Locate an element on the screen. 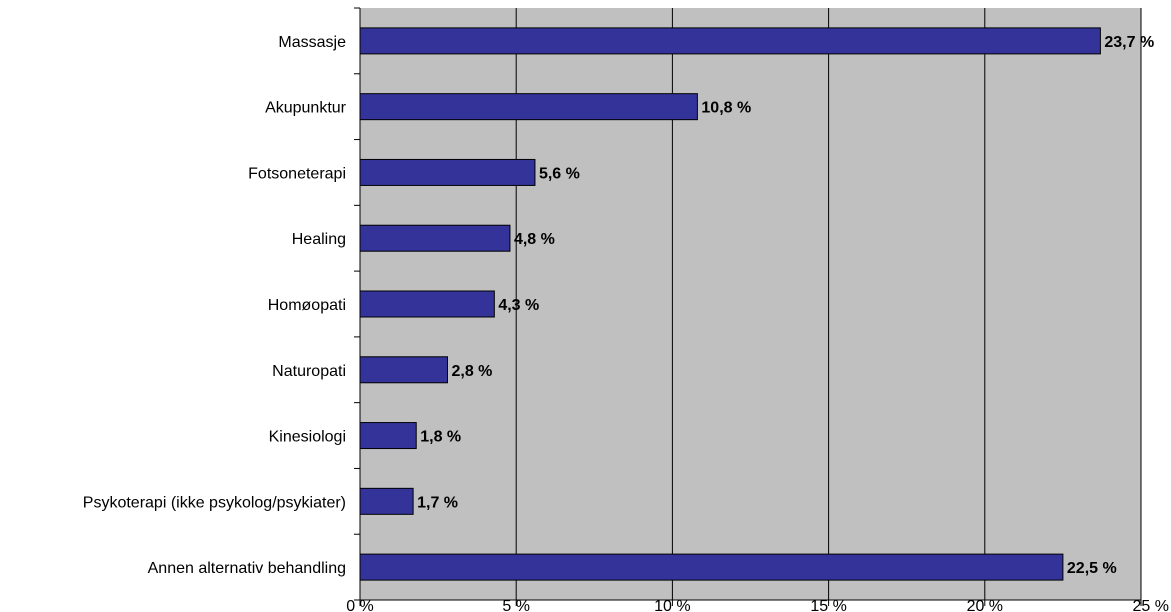 Image resolution: width=1171 pixels, height=612 pixels. category-label: Akupunktur is located at coordinates (306, 108).